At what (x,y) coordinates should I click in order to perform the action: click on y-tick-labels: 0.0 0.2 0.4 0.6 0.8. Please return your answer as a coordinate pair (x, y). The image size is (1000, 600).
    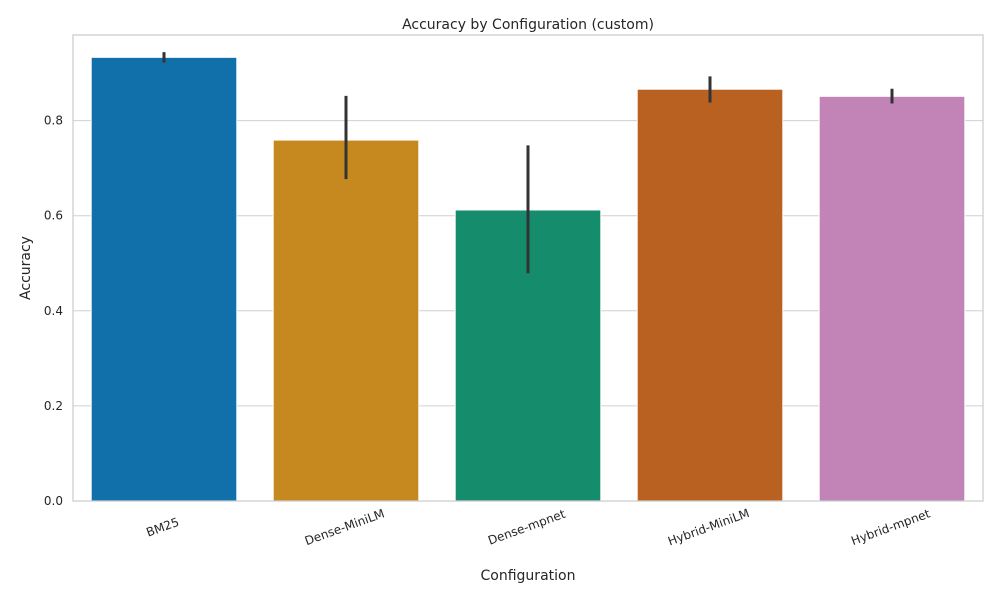
    Looking at the image, I should click on (53, 311).